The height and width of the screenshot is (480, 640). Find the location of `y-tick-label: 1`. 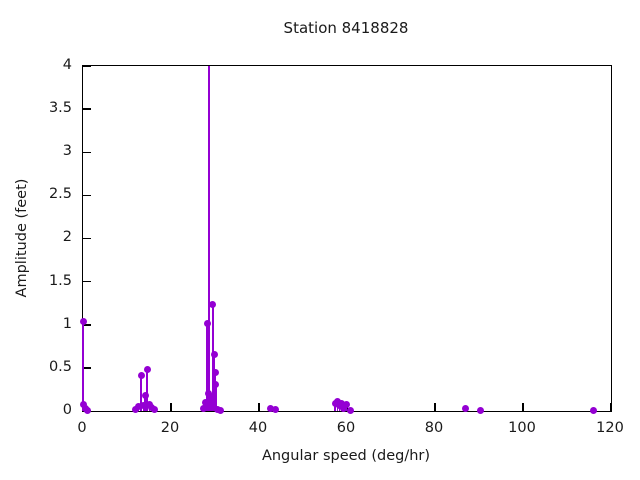

y-tick-label: 1 is located at coordinates (67, 324).